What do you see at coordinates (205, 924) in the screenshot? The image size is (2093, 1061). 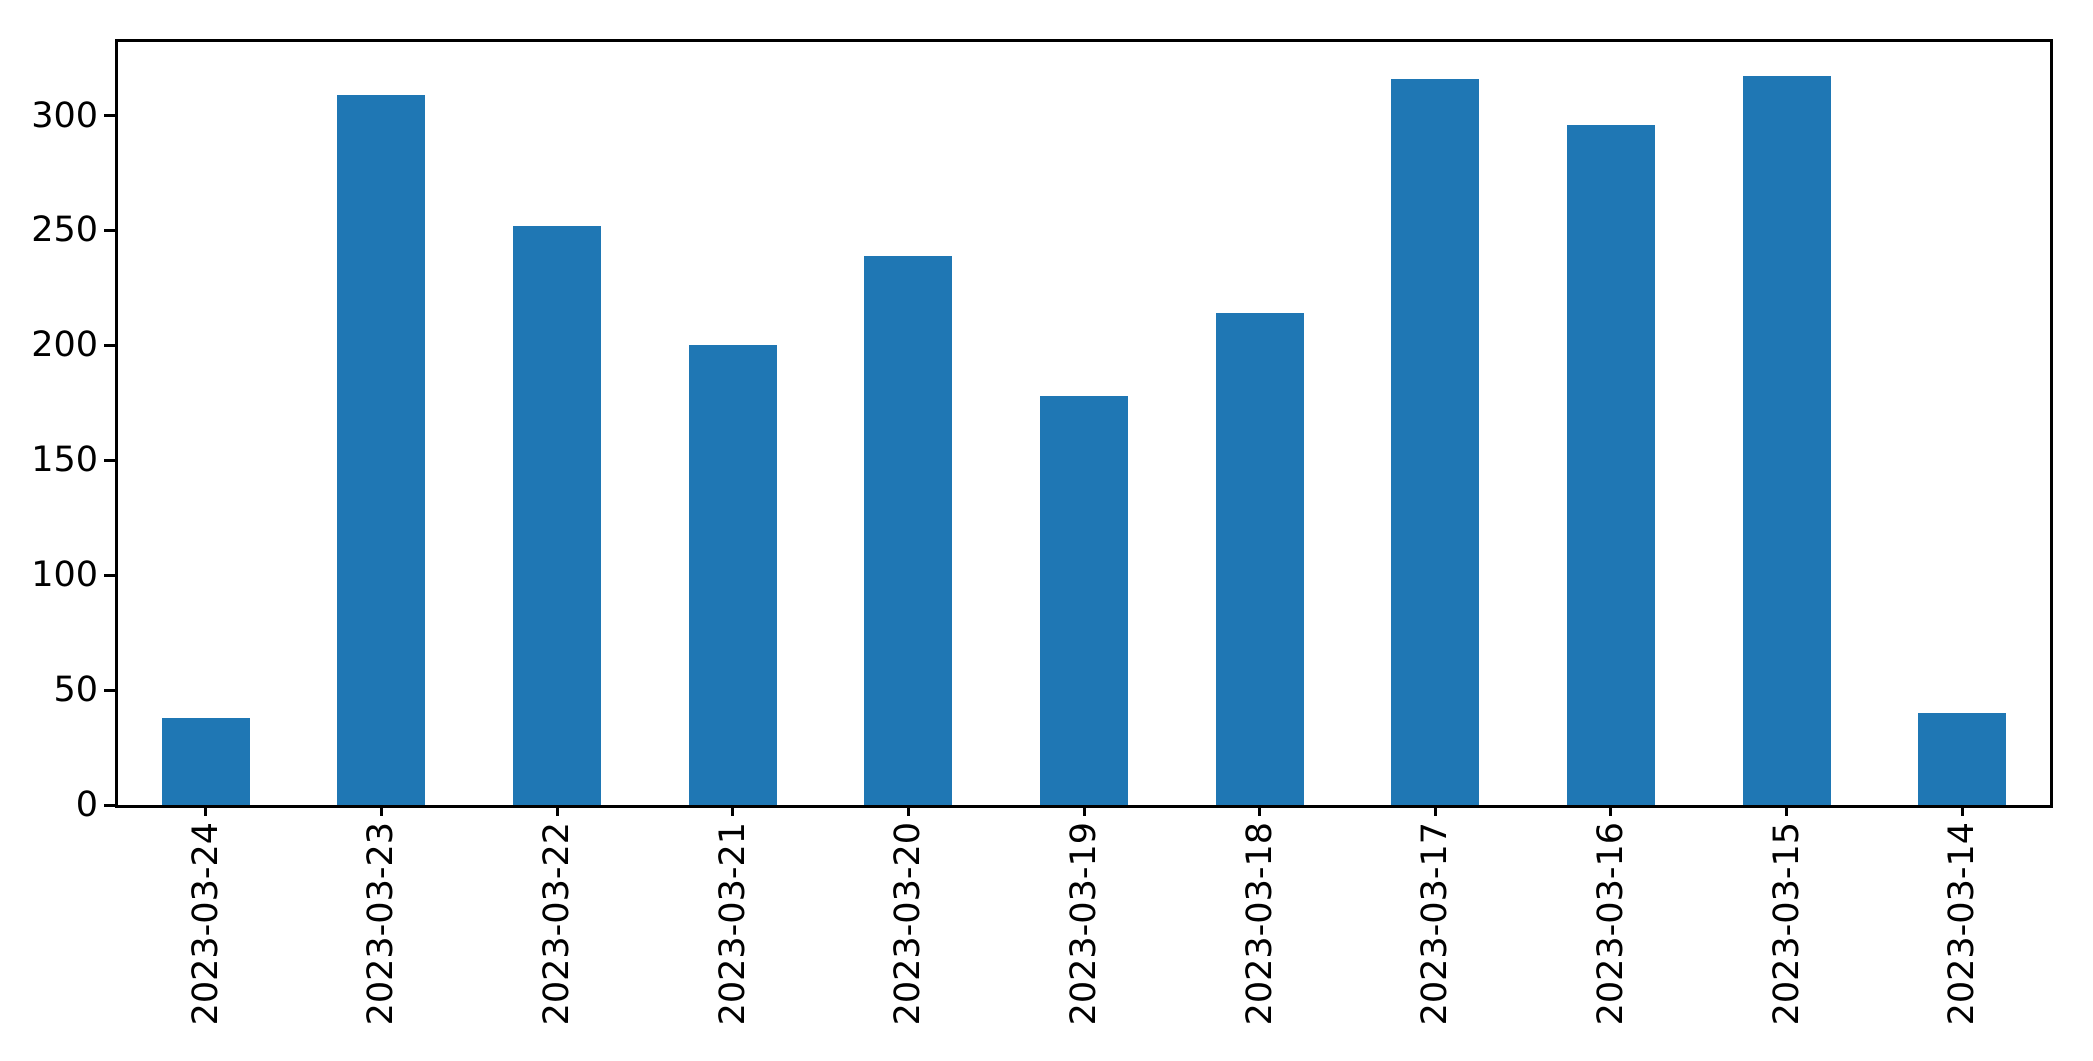 I see `x-tick-label-2023-03-24: 2023-03-24` at bounding box center [205, 924].